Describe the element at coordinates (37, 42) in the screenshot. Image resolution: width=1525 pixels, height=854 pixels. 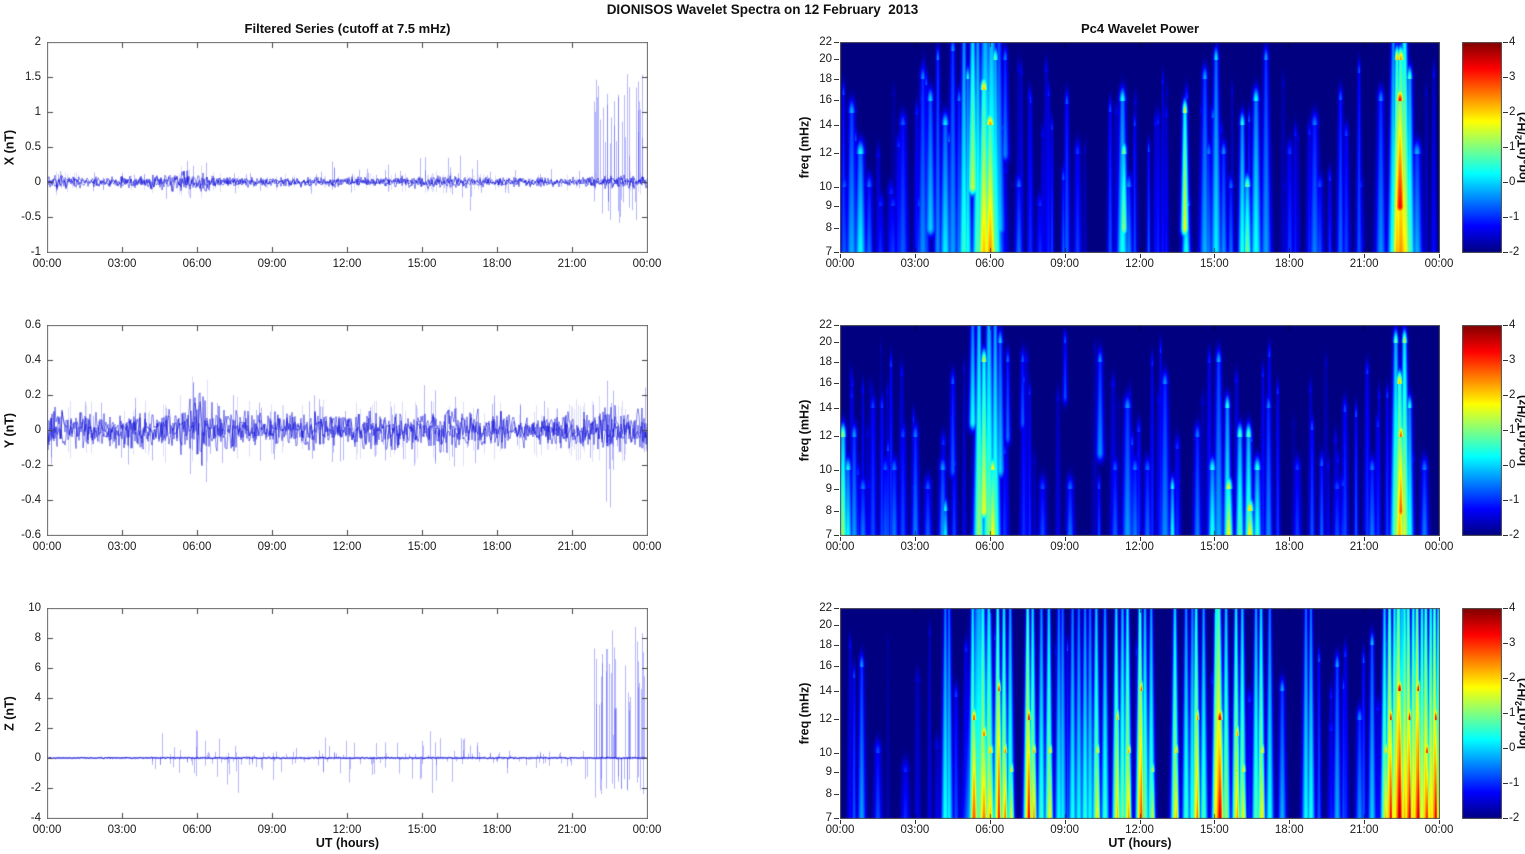
I see `y-tick-label: 2` at that location.